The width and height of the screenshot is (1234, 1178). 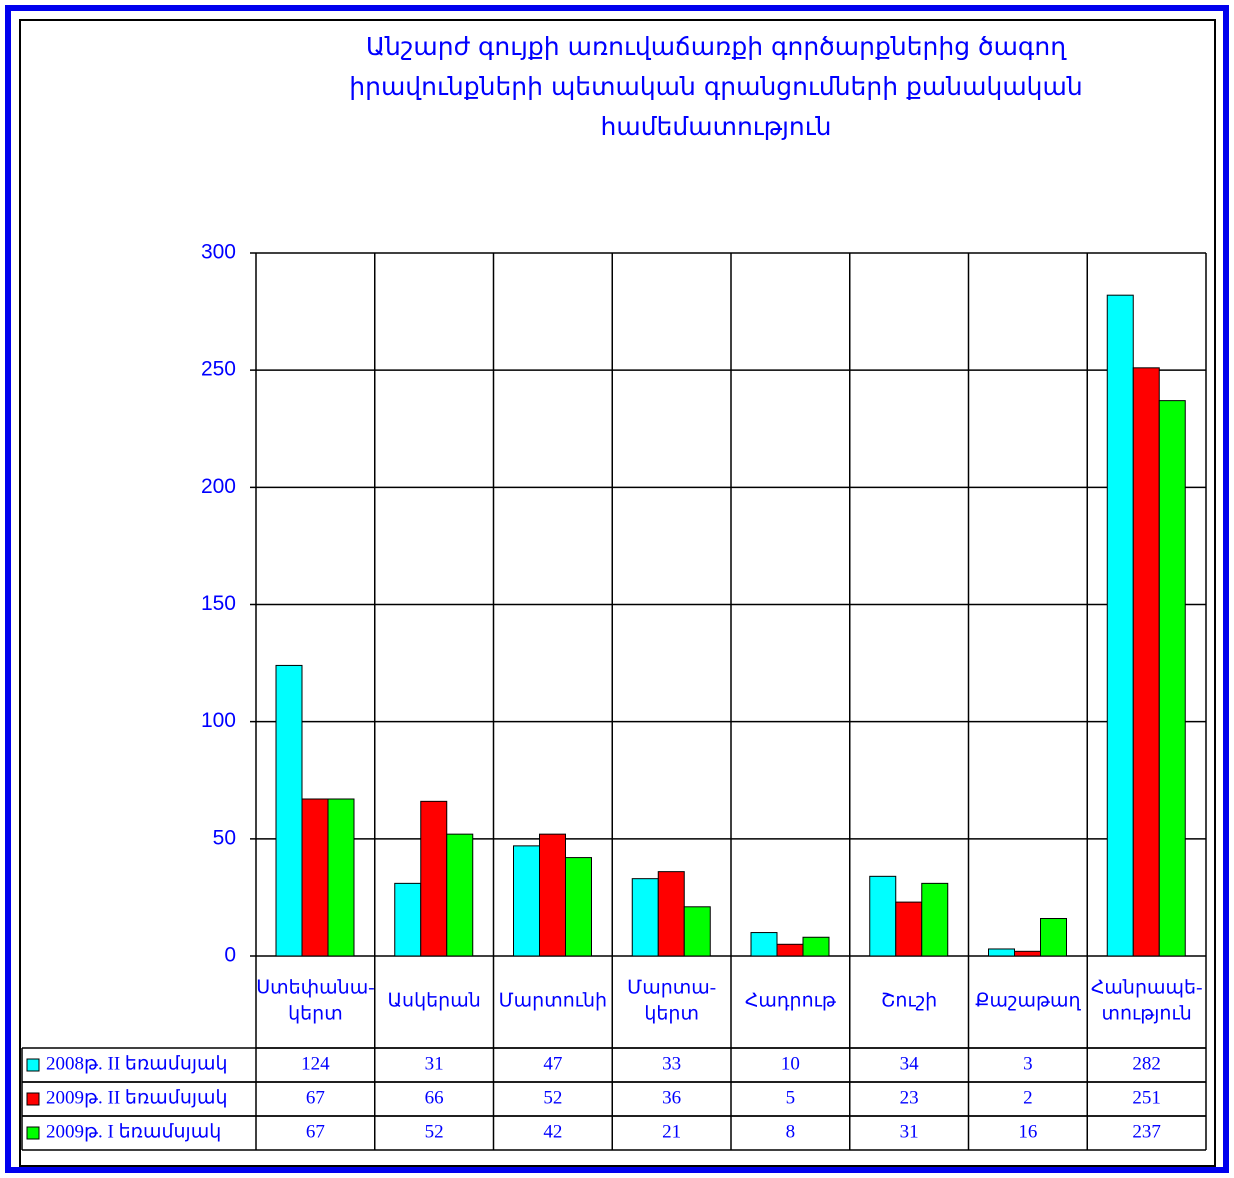 What do you see at coordinates (218, 369) in the screenshot?
I see `y-tick-label: 250` at bounding box center [218, 369].